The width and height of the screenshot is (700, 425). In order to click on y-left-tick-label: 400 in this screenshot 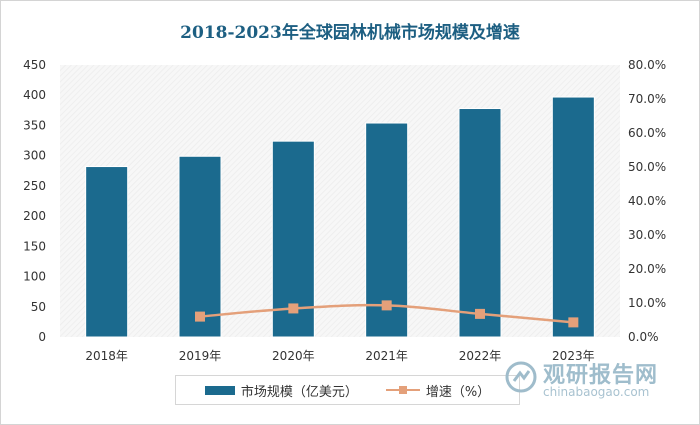, I will do `click(34, 95)`.